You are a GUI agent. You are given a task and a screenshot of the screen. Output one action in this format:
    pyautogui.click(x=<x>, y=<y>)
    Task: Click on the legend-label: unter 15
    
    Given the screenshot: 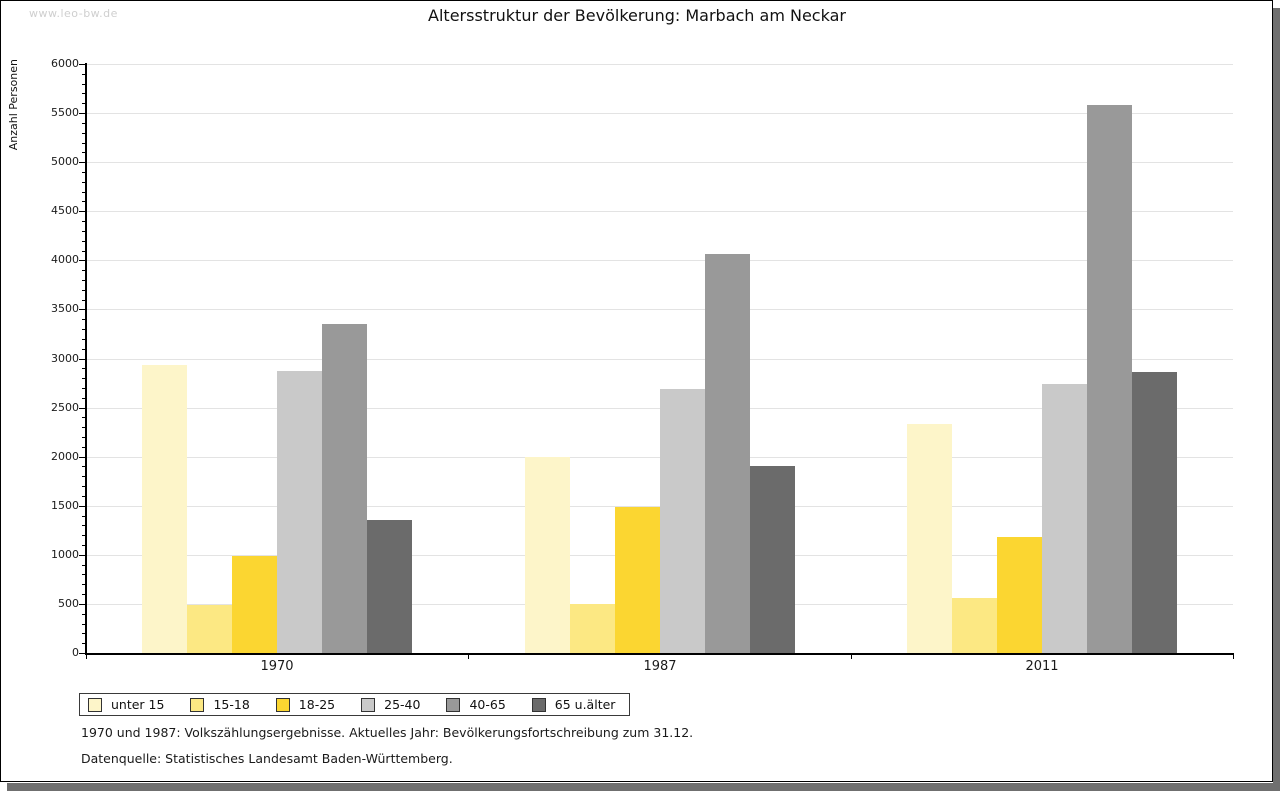 What is the action you would take?
    pyautogui.click(x=138, y=704)
    